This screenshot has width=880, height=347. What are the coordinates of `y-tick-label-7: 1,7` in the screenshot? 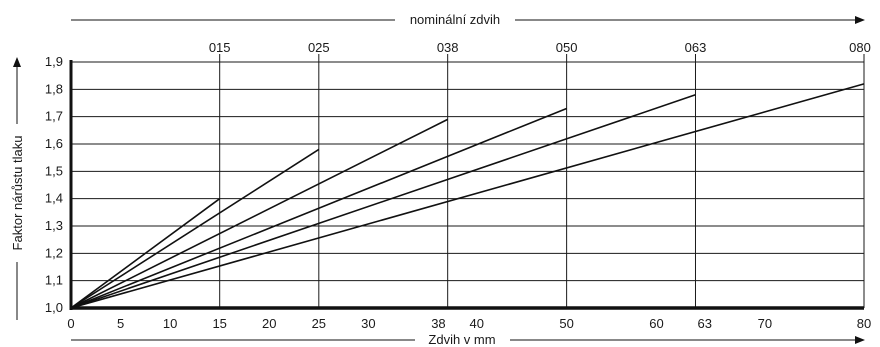 It's located at (54, 116).